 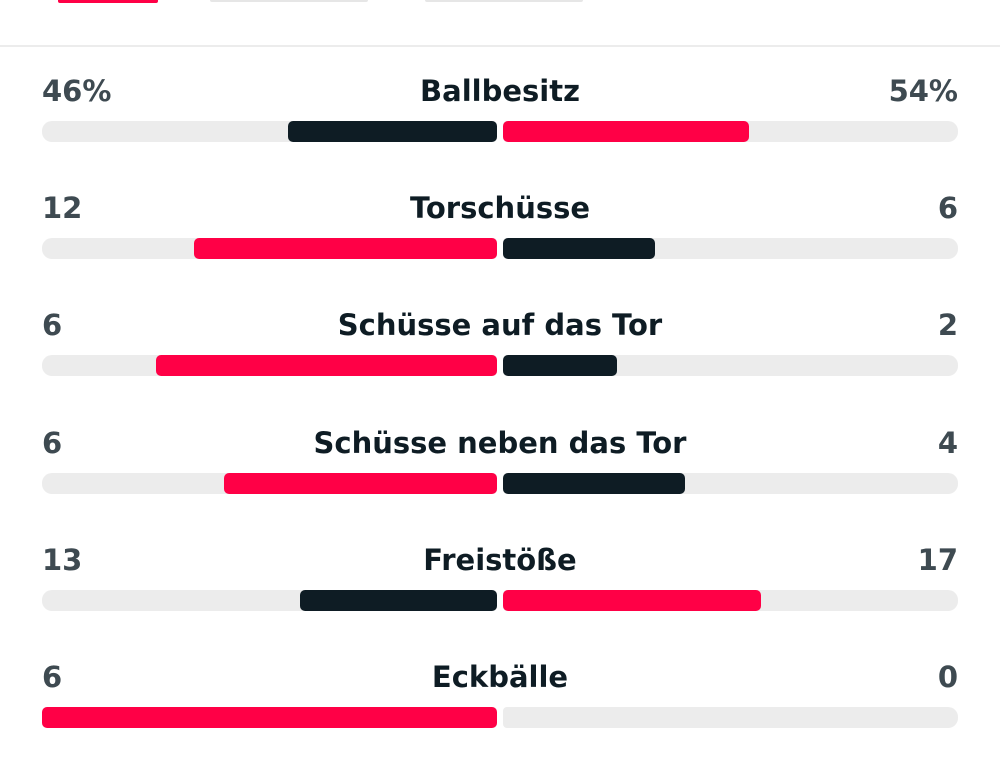 I want to click on away-value: 17, so click(x=937, y=559).